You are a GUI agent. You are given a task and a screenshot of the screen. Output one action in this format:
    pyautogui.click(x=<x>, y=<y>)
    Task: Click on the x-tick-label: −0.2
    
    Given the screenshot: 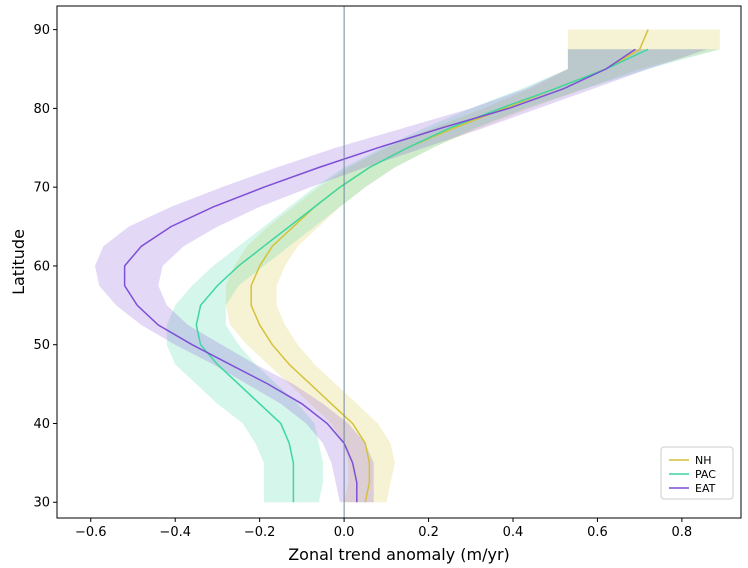 What is the action you would take?
    pyautogui.click(x=260, y=532)
    